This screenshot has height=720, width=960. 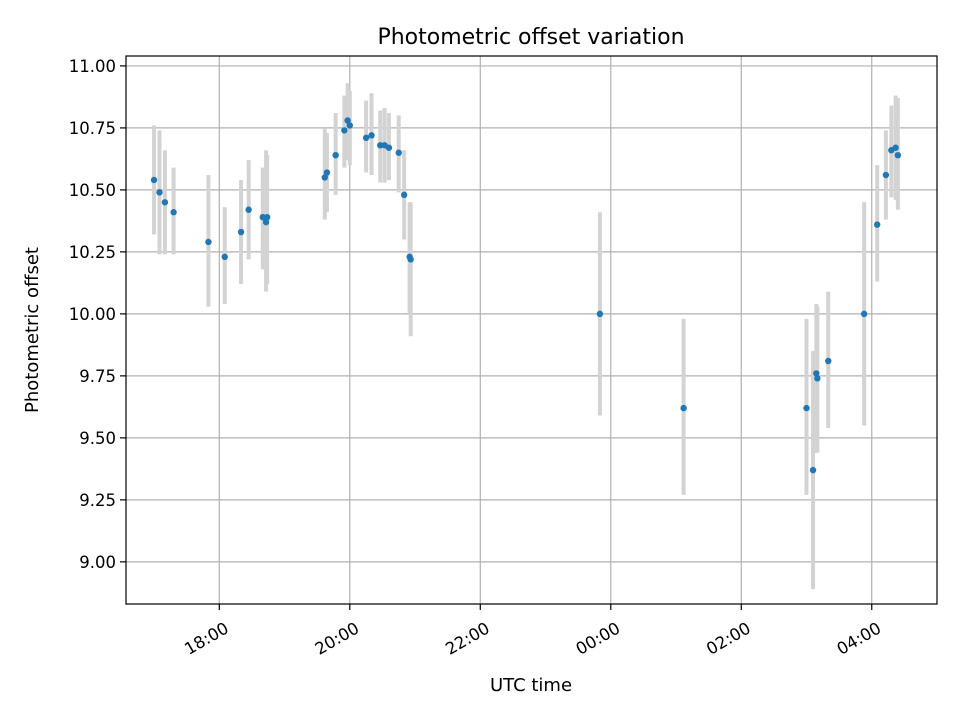 I want to click on y-tick-label: 9.50, so click(x=97, y=438).